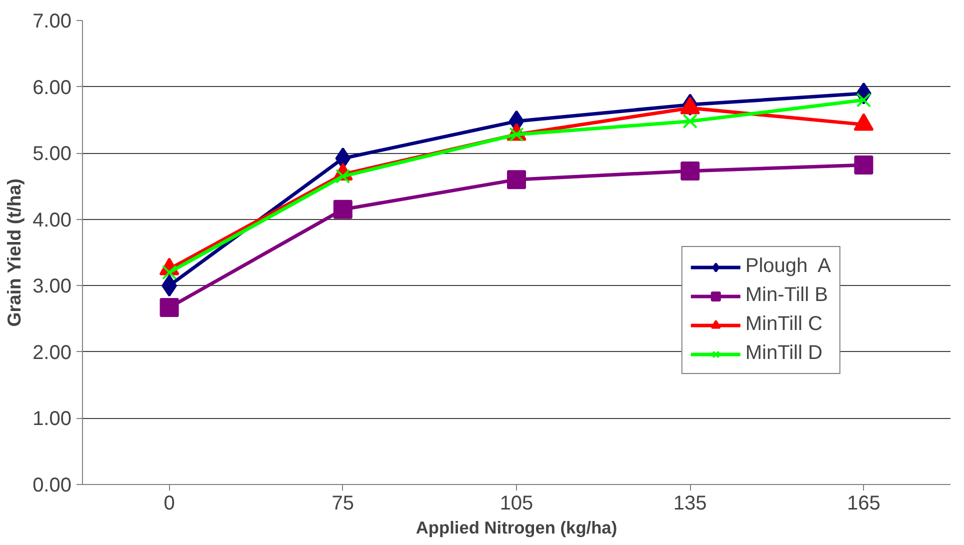  Describe the element at coordinates (52, 287) in the screenshot. I see `y-tick-label: 3.00` at that location.